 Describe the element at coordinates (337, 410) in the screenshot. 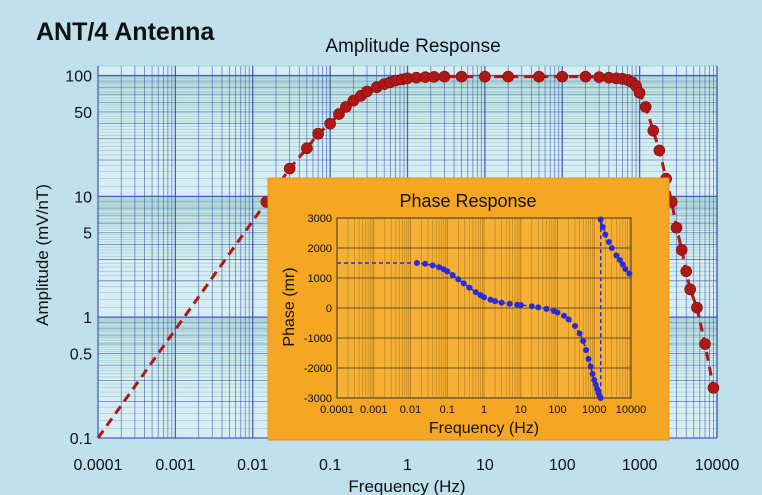

I see `phase-x-tick-label: 0.0001` at that location.